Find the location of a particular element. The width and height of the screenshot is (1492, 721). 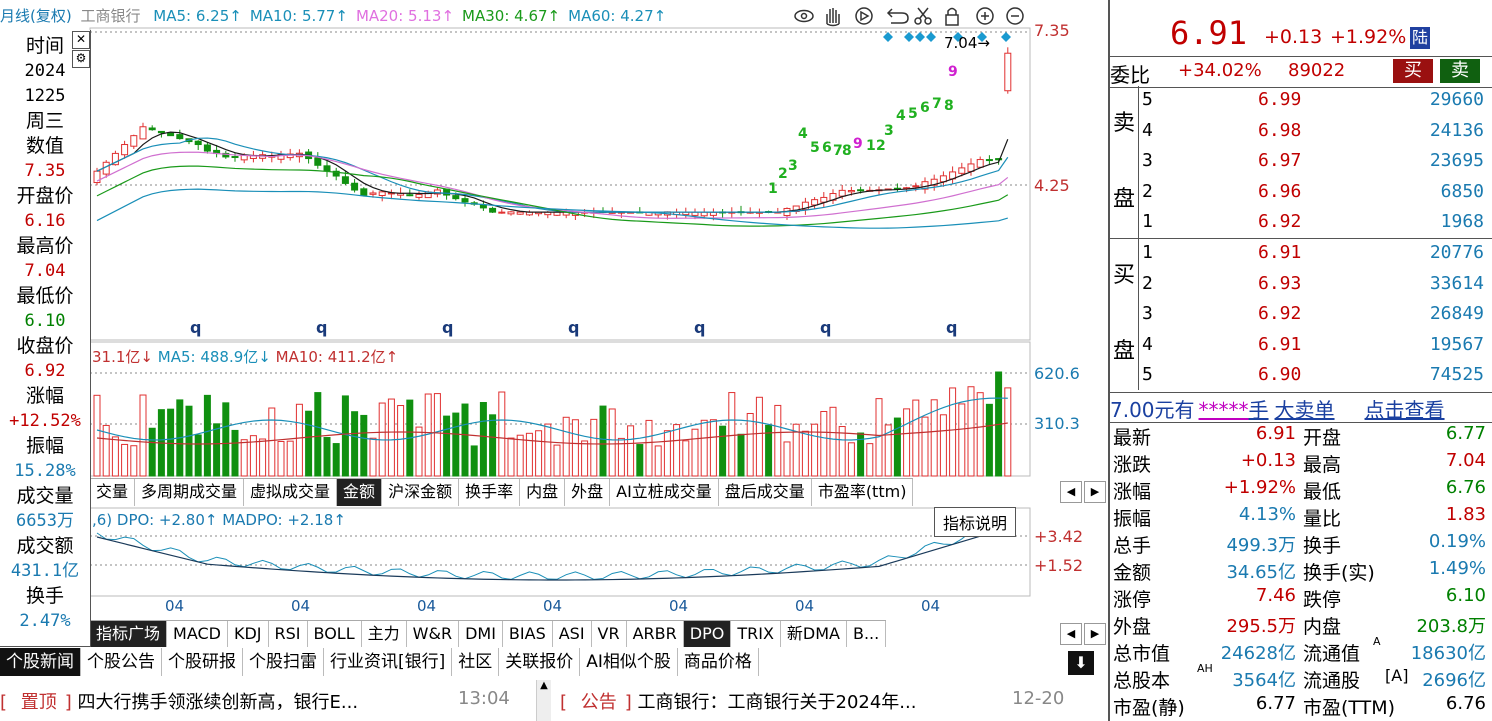

stat-value: 1.49% is located at coordinates (1457, 568).